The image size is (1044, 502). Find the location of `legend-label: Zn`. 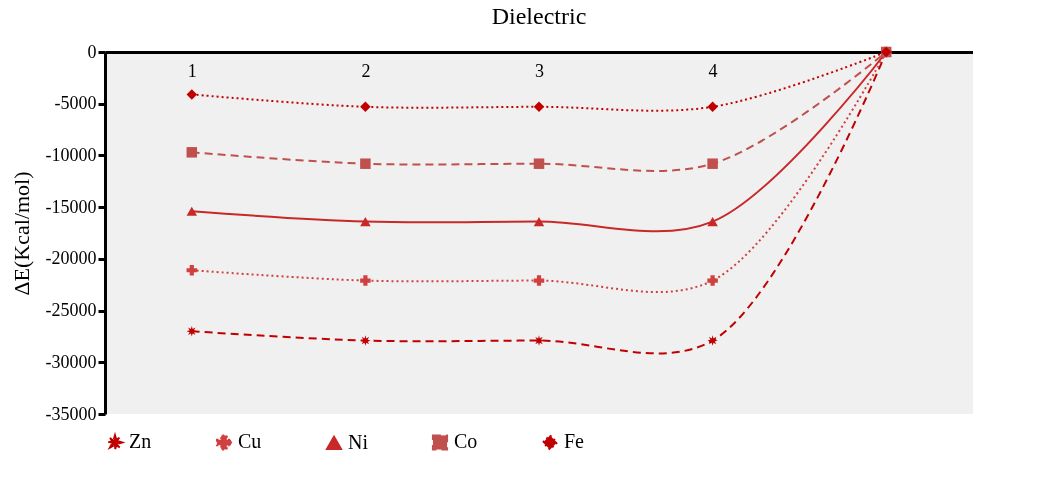

legend-label: Zn is located at coordinates (140, 441).